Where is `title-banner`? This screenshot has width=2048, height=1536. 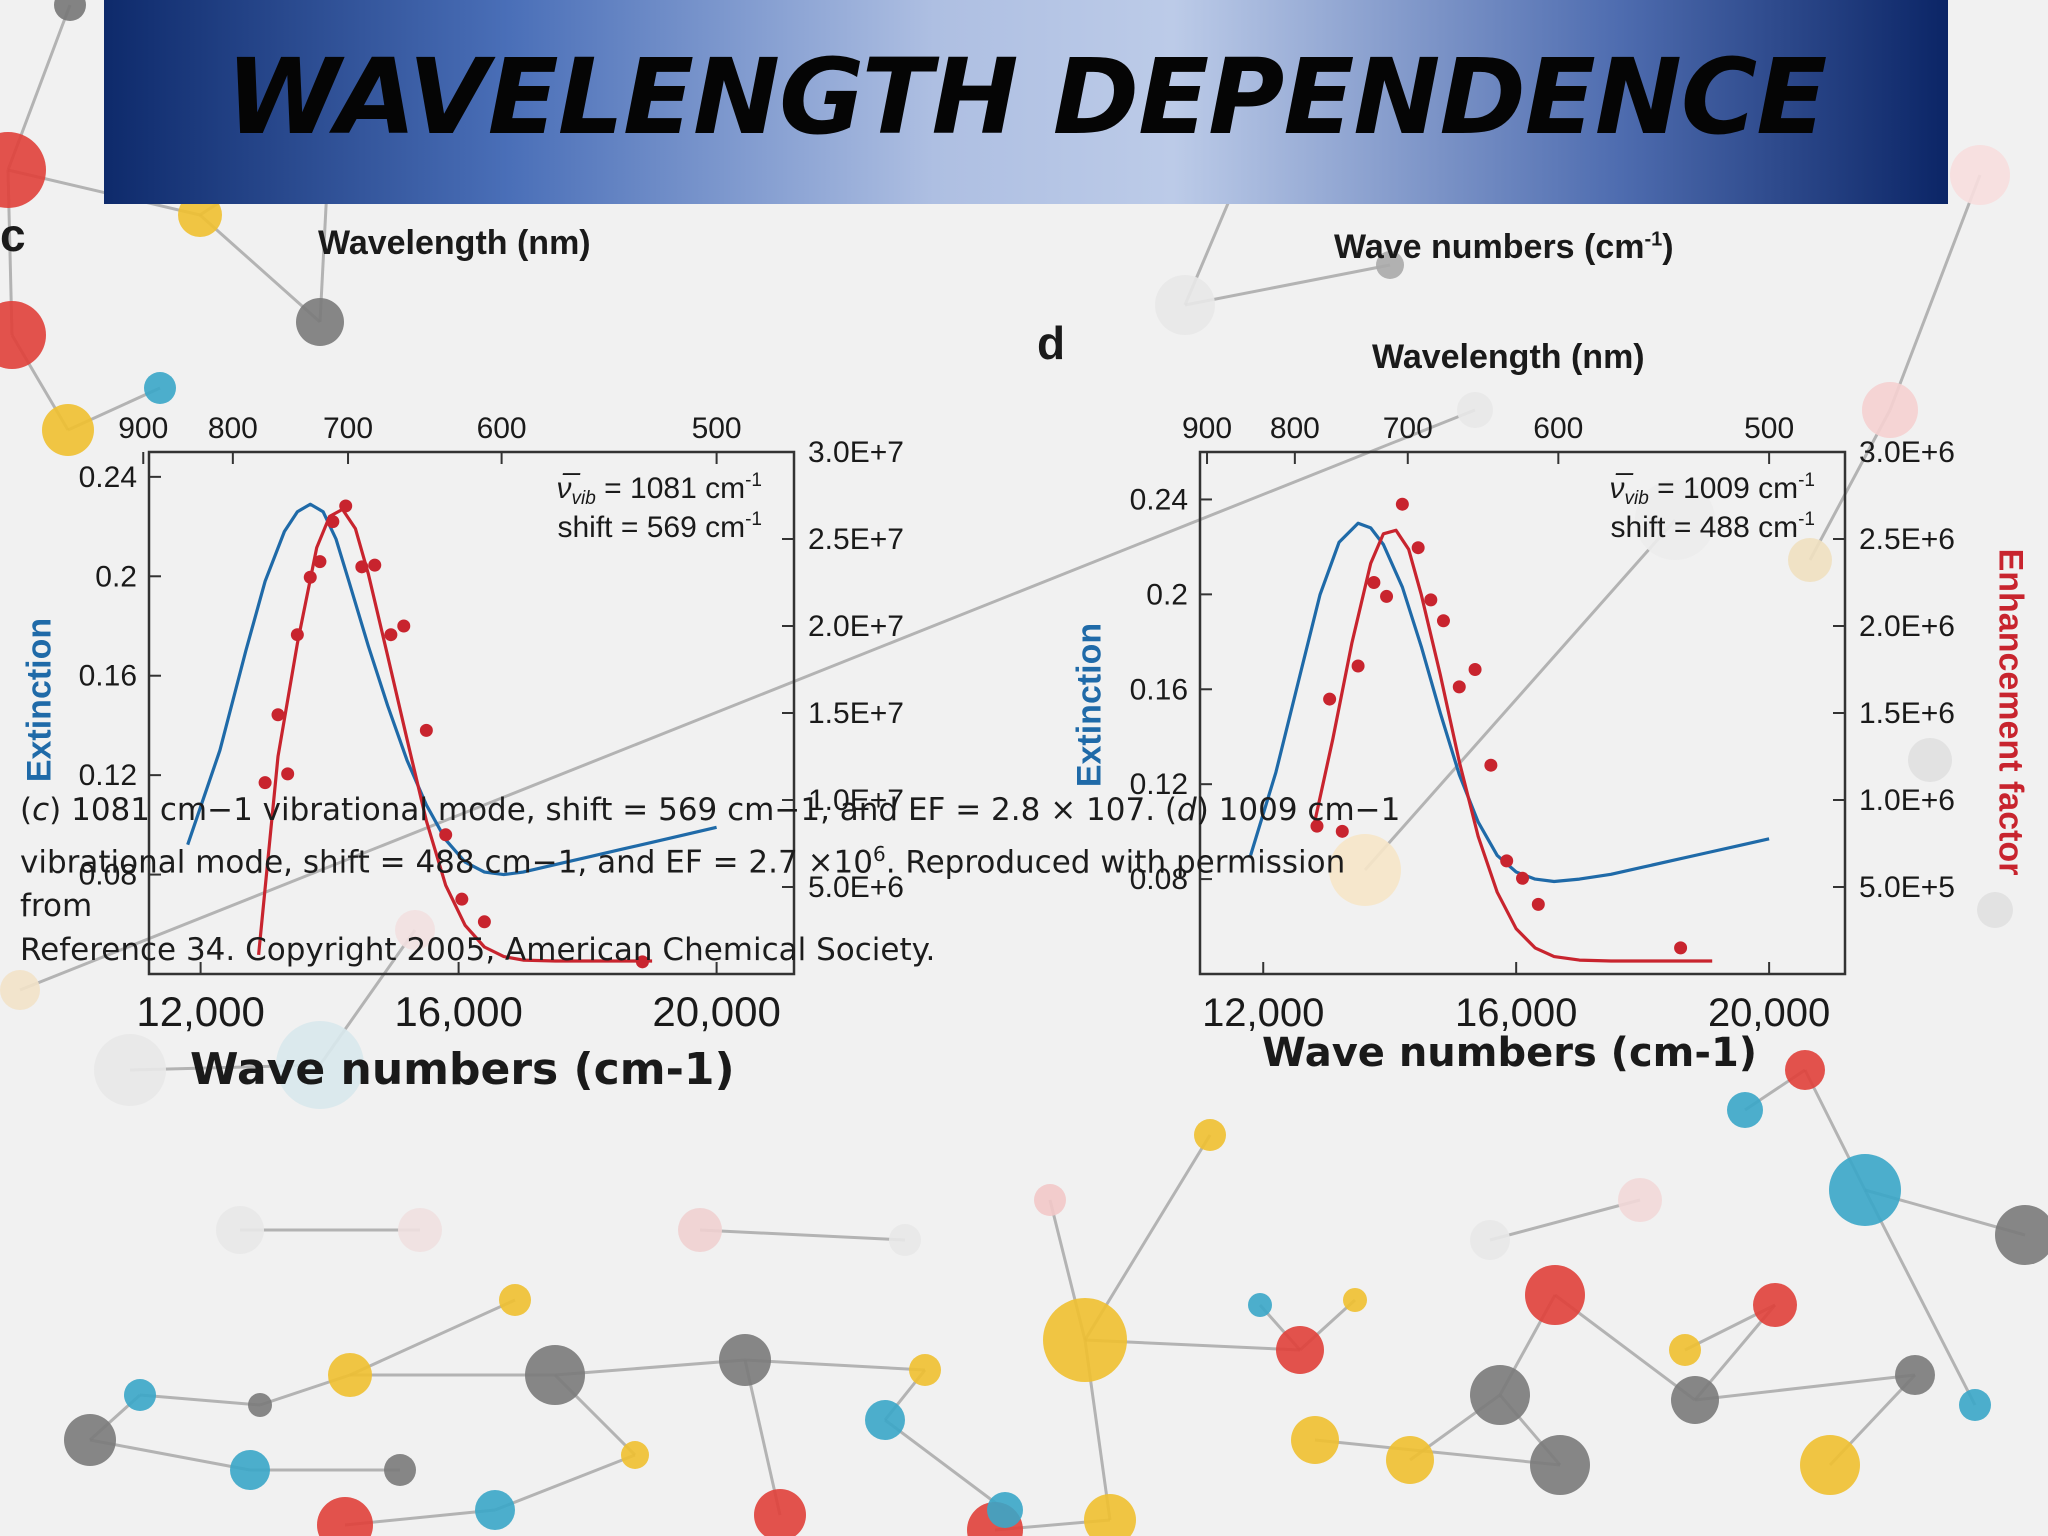 title-banner is located at coordinates (1026, 102).